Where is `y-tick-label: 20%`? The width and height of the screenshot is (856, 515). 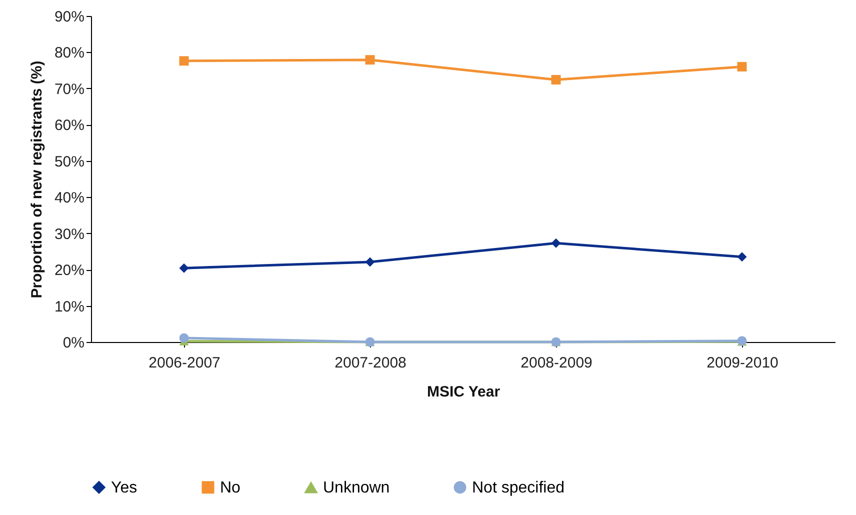
y-tick-label: 20% is located at coordinates (69, 271).